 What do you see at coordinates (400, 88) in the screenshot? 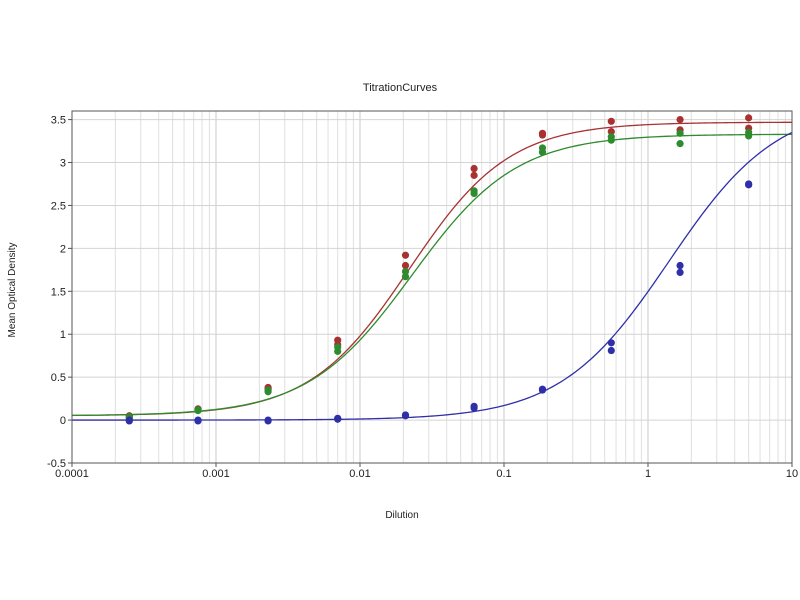
I see `chart-title: TitrationCurves` at bounding box center [400, 88].